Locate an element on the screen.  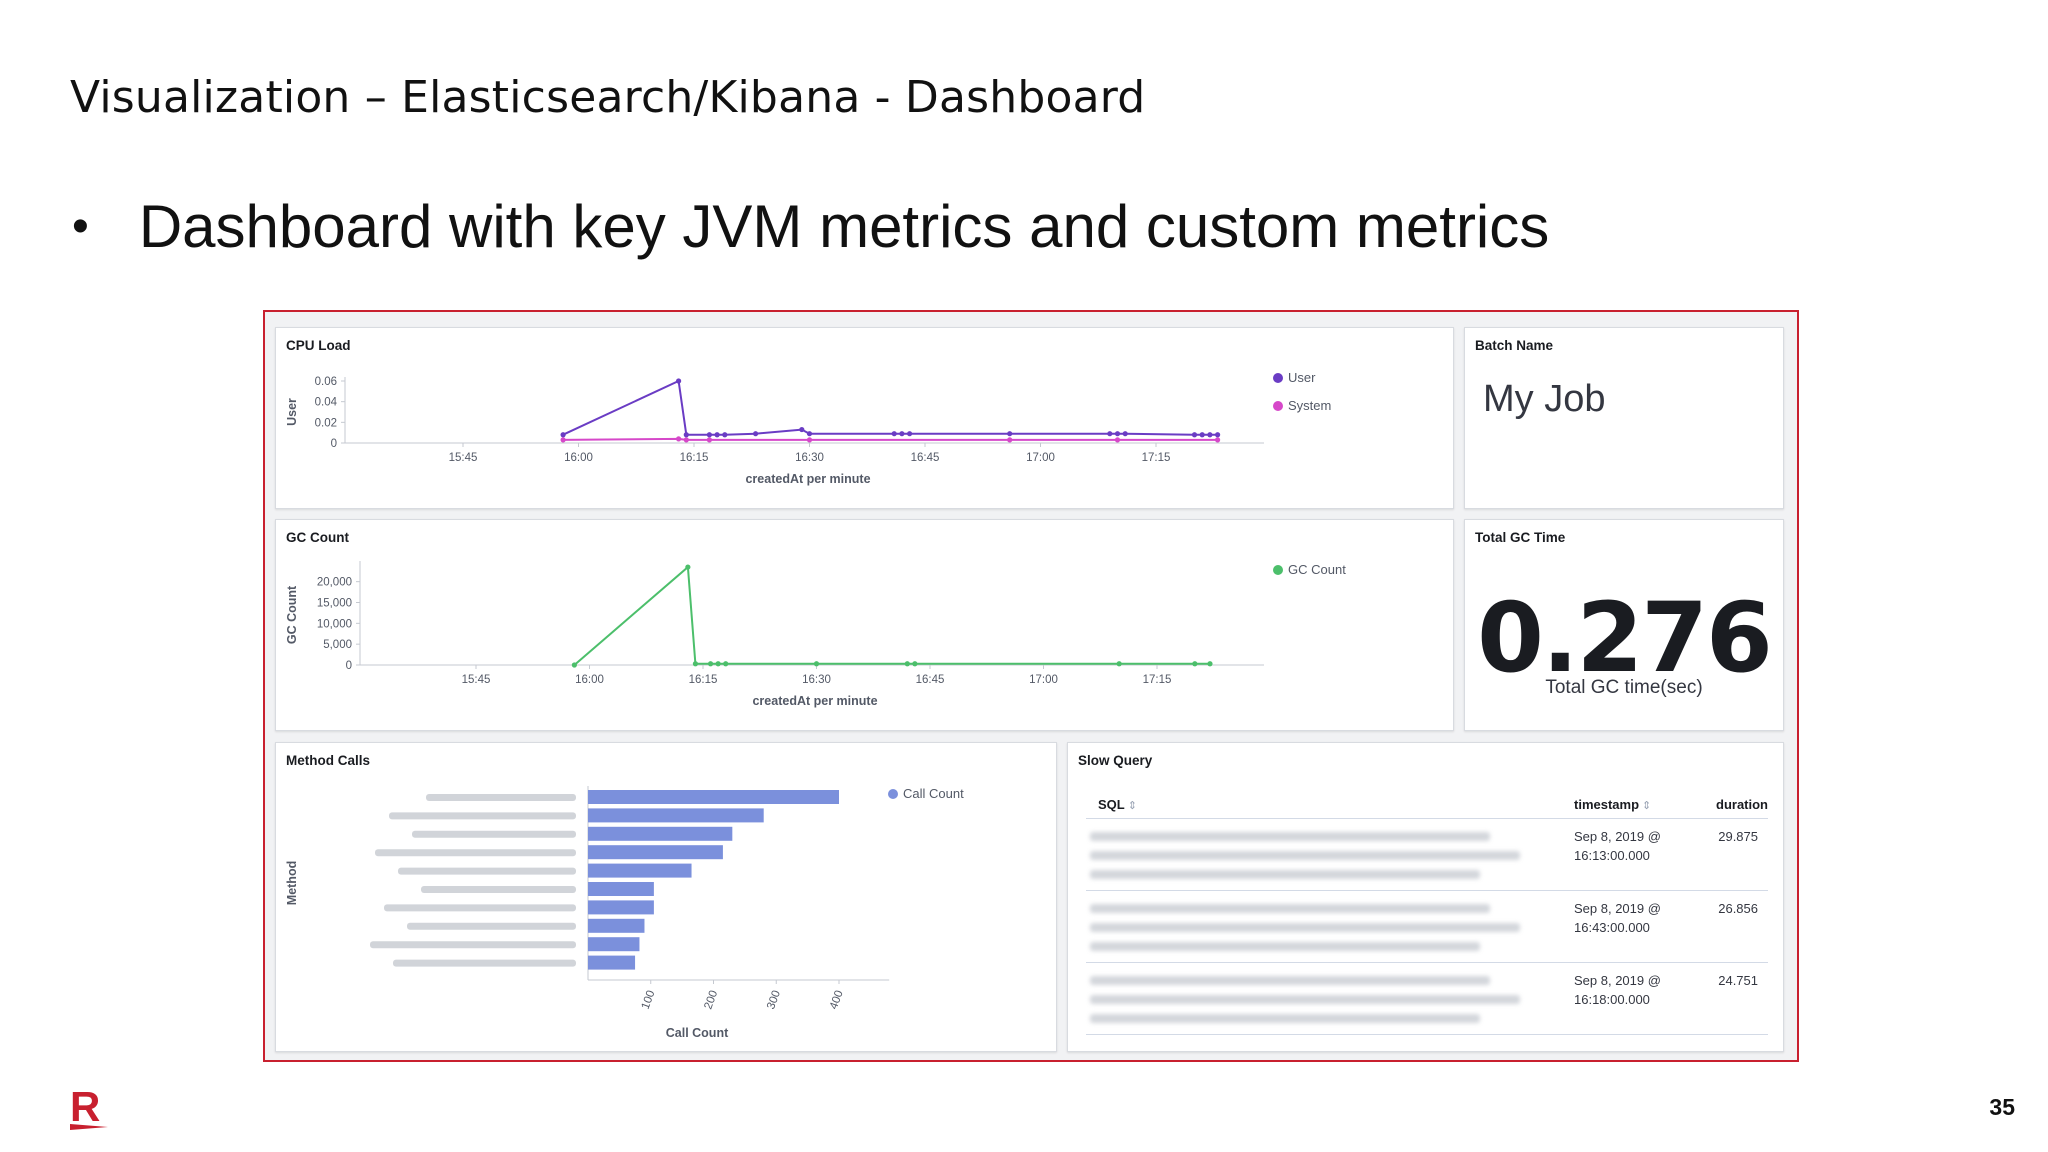
logo-letter: R is located at coordinates (85, 1106).